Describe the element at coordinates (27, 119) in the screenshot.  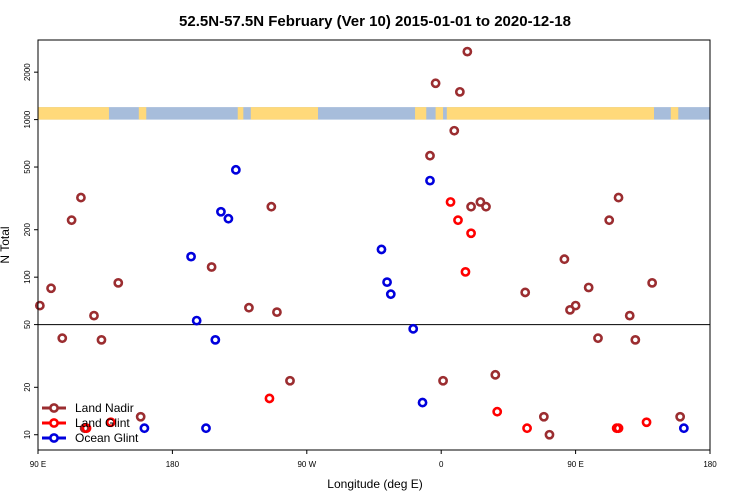
I see `y-tick-label: 1000` at that location.